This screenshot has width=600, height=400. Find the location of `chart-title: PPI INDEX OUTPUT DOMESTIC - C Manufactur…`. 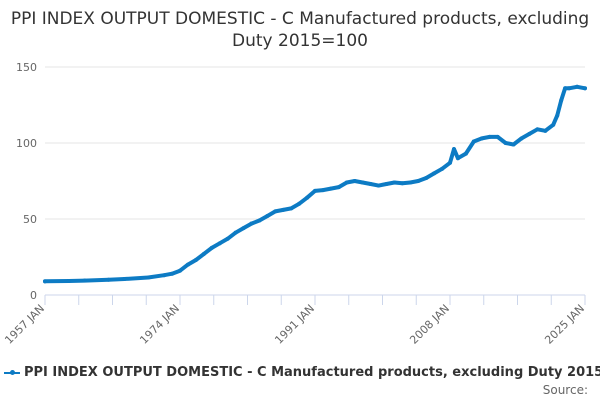

chart-title: PPI INDEX OUTPUT DOMESTIC - C Manufactur… is located at coordinates (300, 30).